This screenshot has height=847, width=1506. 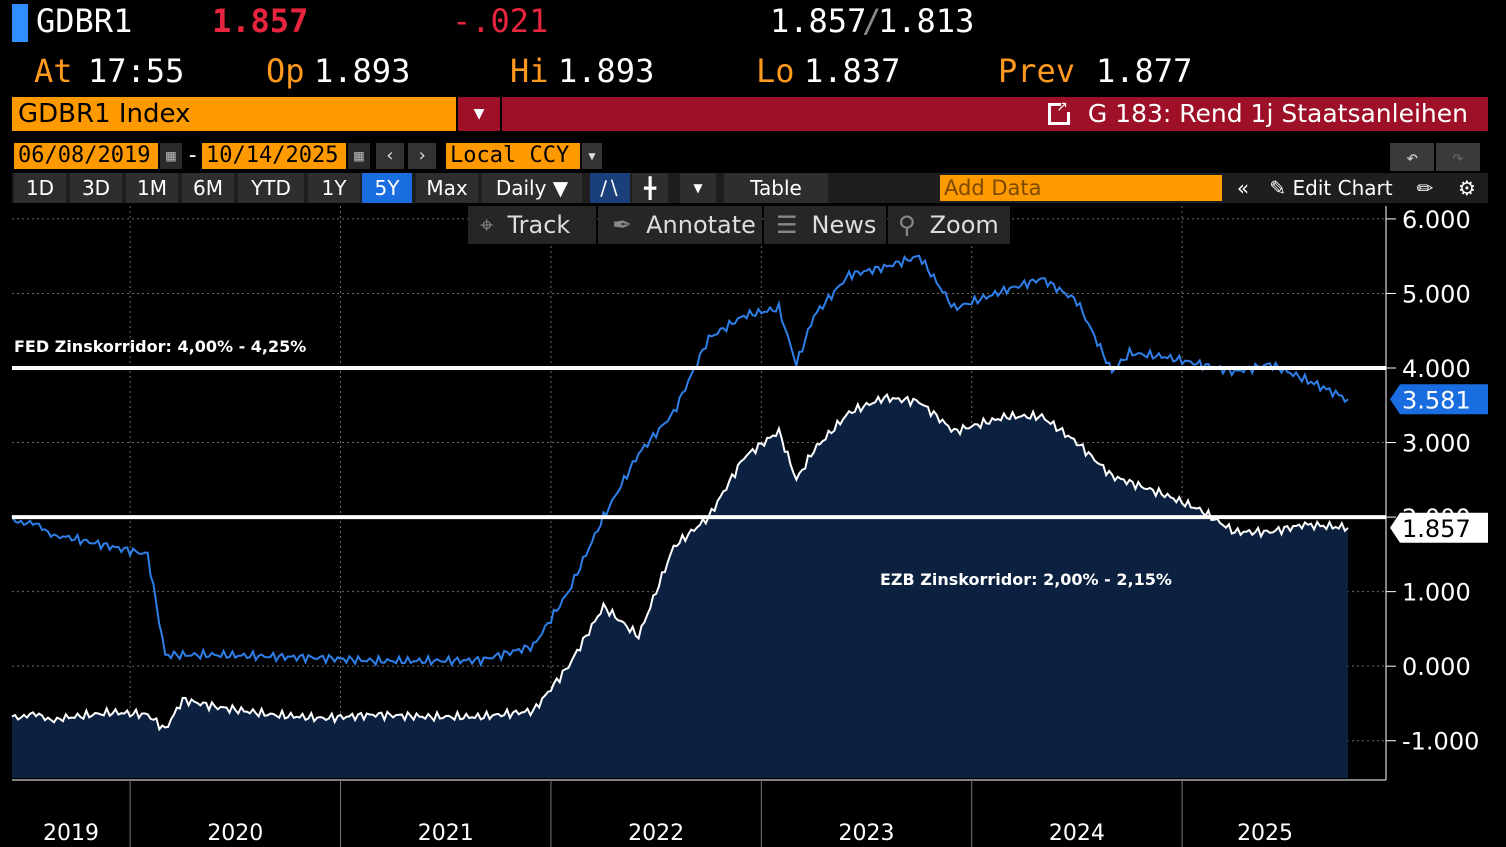 I want to click on us-last-value-bg, so click(x=1439, y=399).